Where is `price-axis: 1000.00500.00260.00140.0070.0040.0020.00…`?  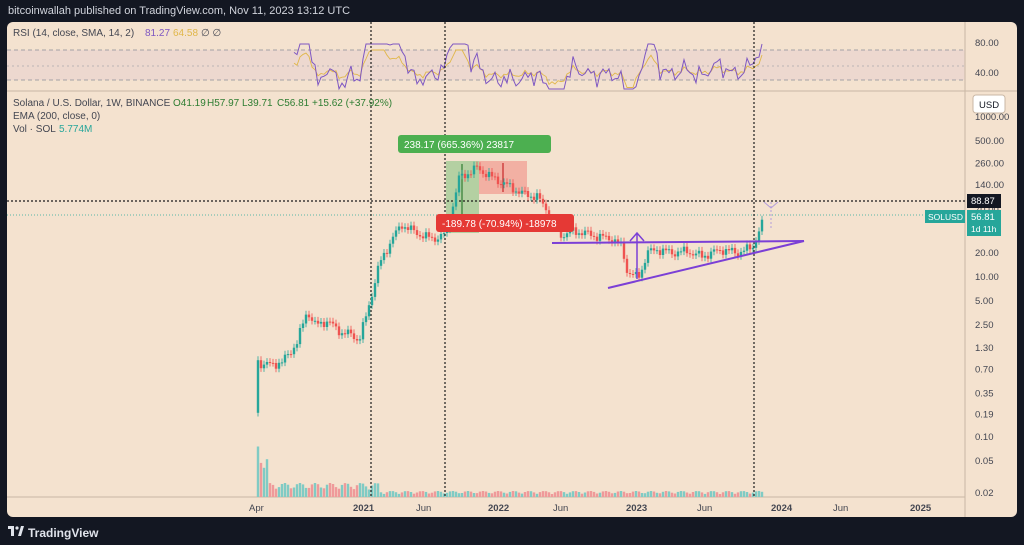 price-axis: 1000.00500.00260.00140.0070.0040.0020.00… is located at coordinates (992, 305).